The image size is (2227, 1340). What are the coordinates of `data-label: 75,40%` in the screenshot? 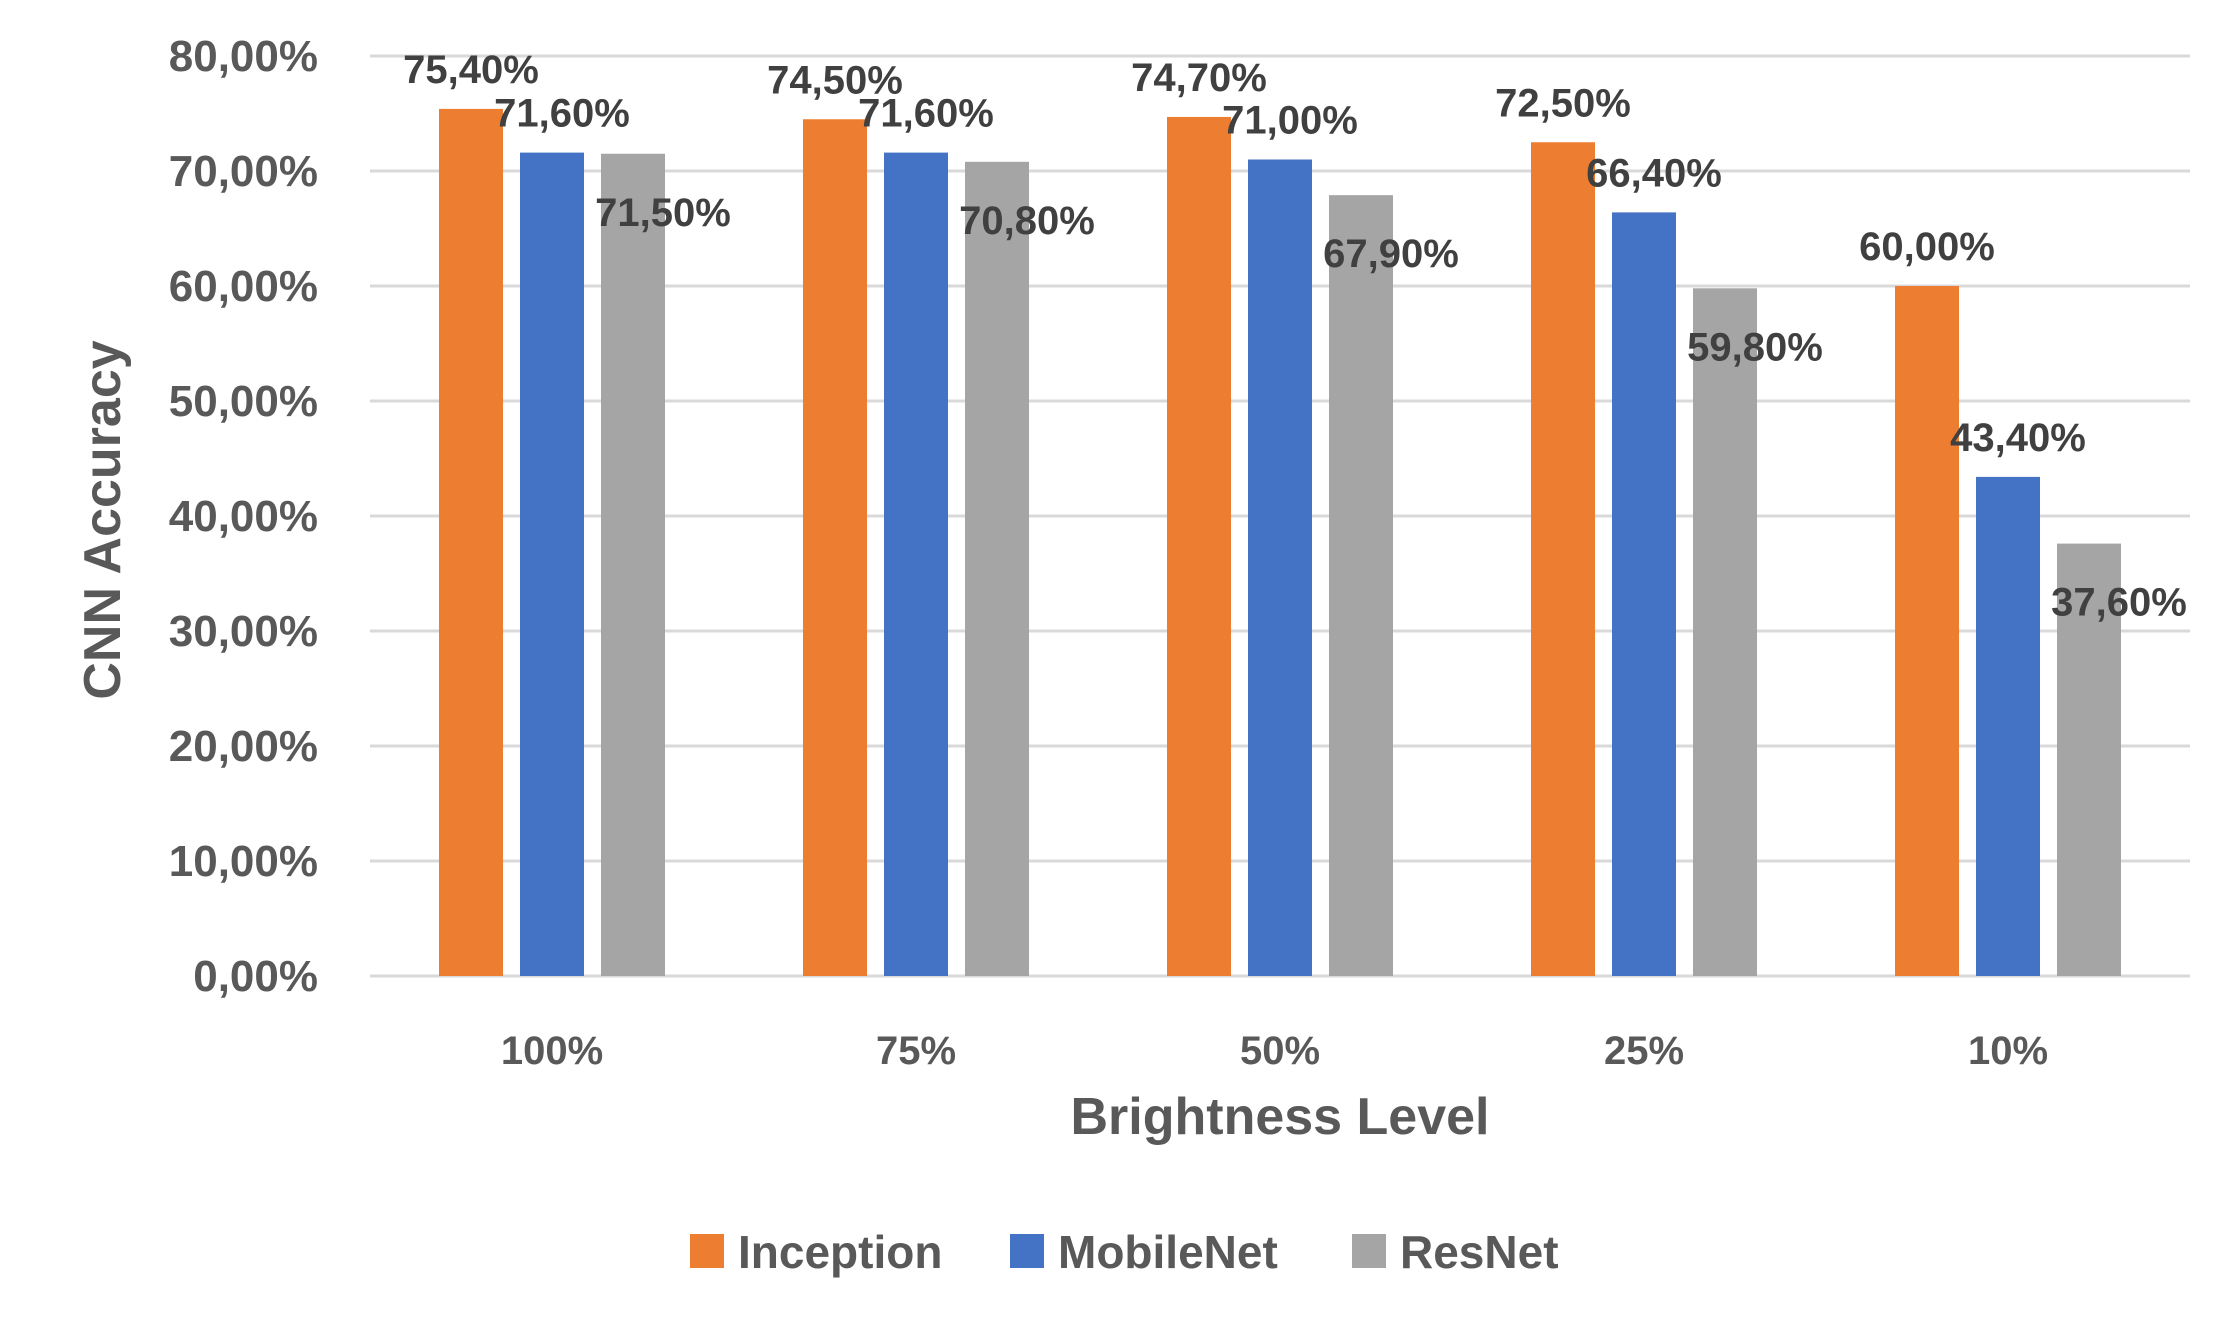 It's located at (471, 70).